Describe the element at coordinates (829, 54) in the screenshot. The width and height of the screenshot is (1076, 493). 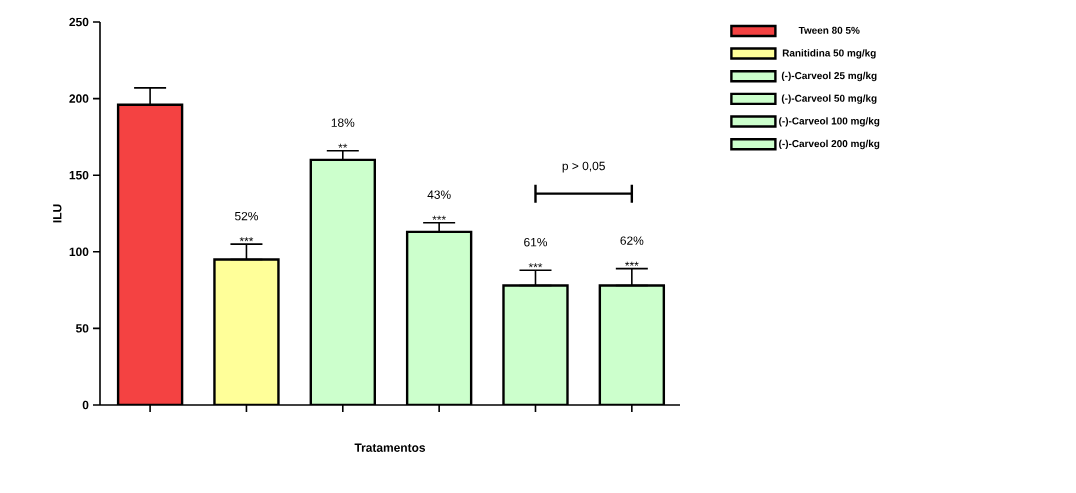
I see `legend-label: Ranitidina 50 mg/kg` at that location.